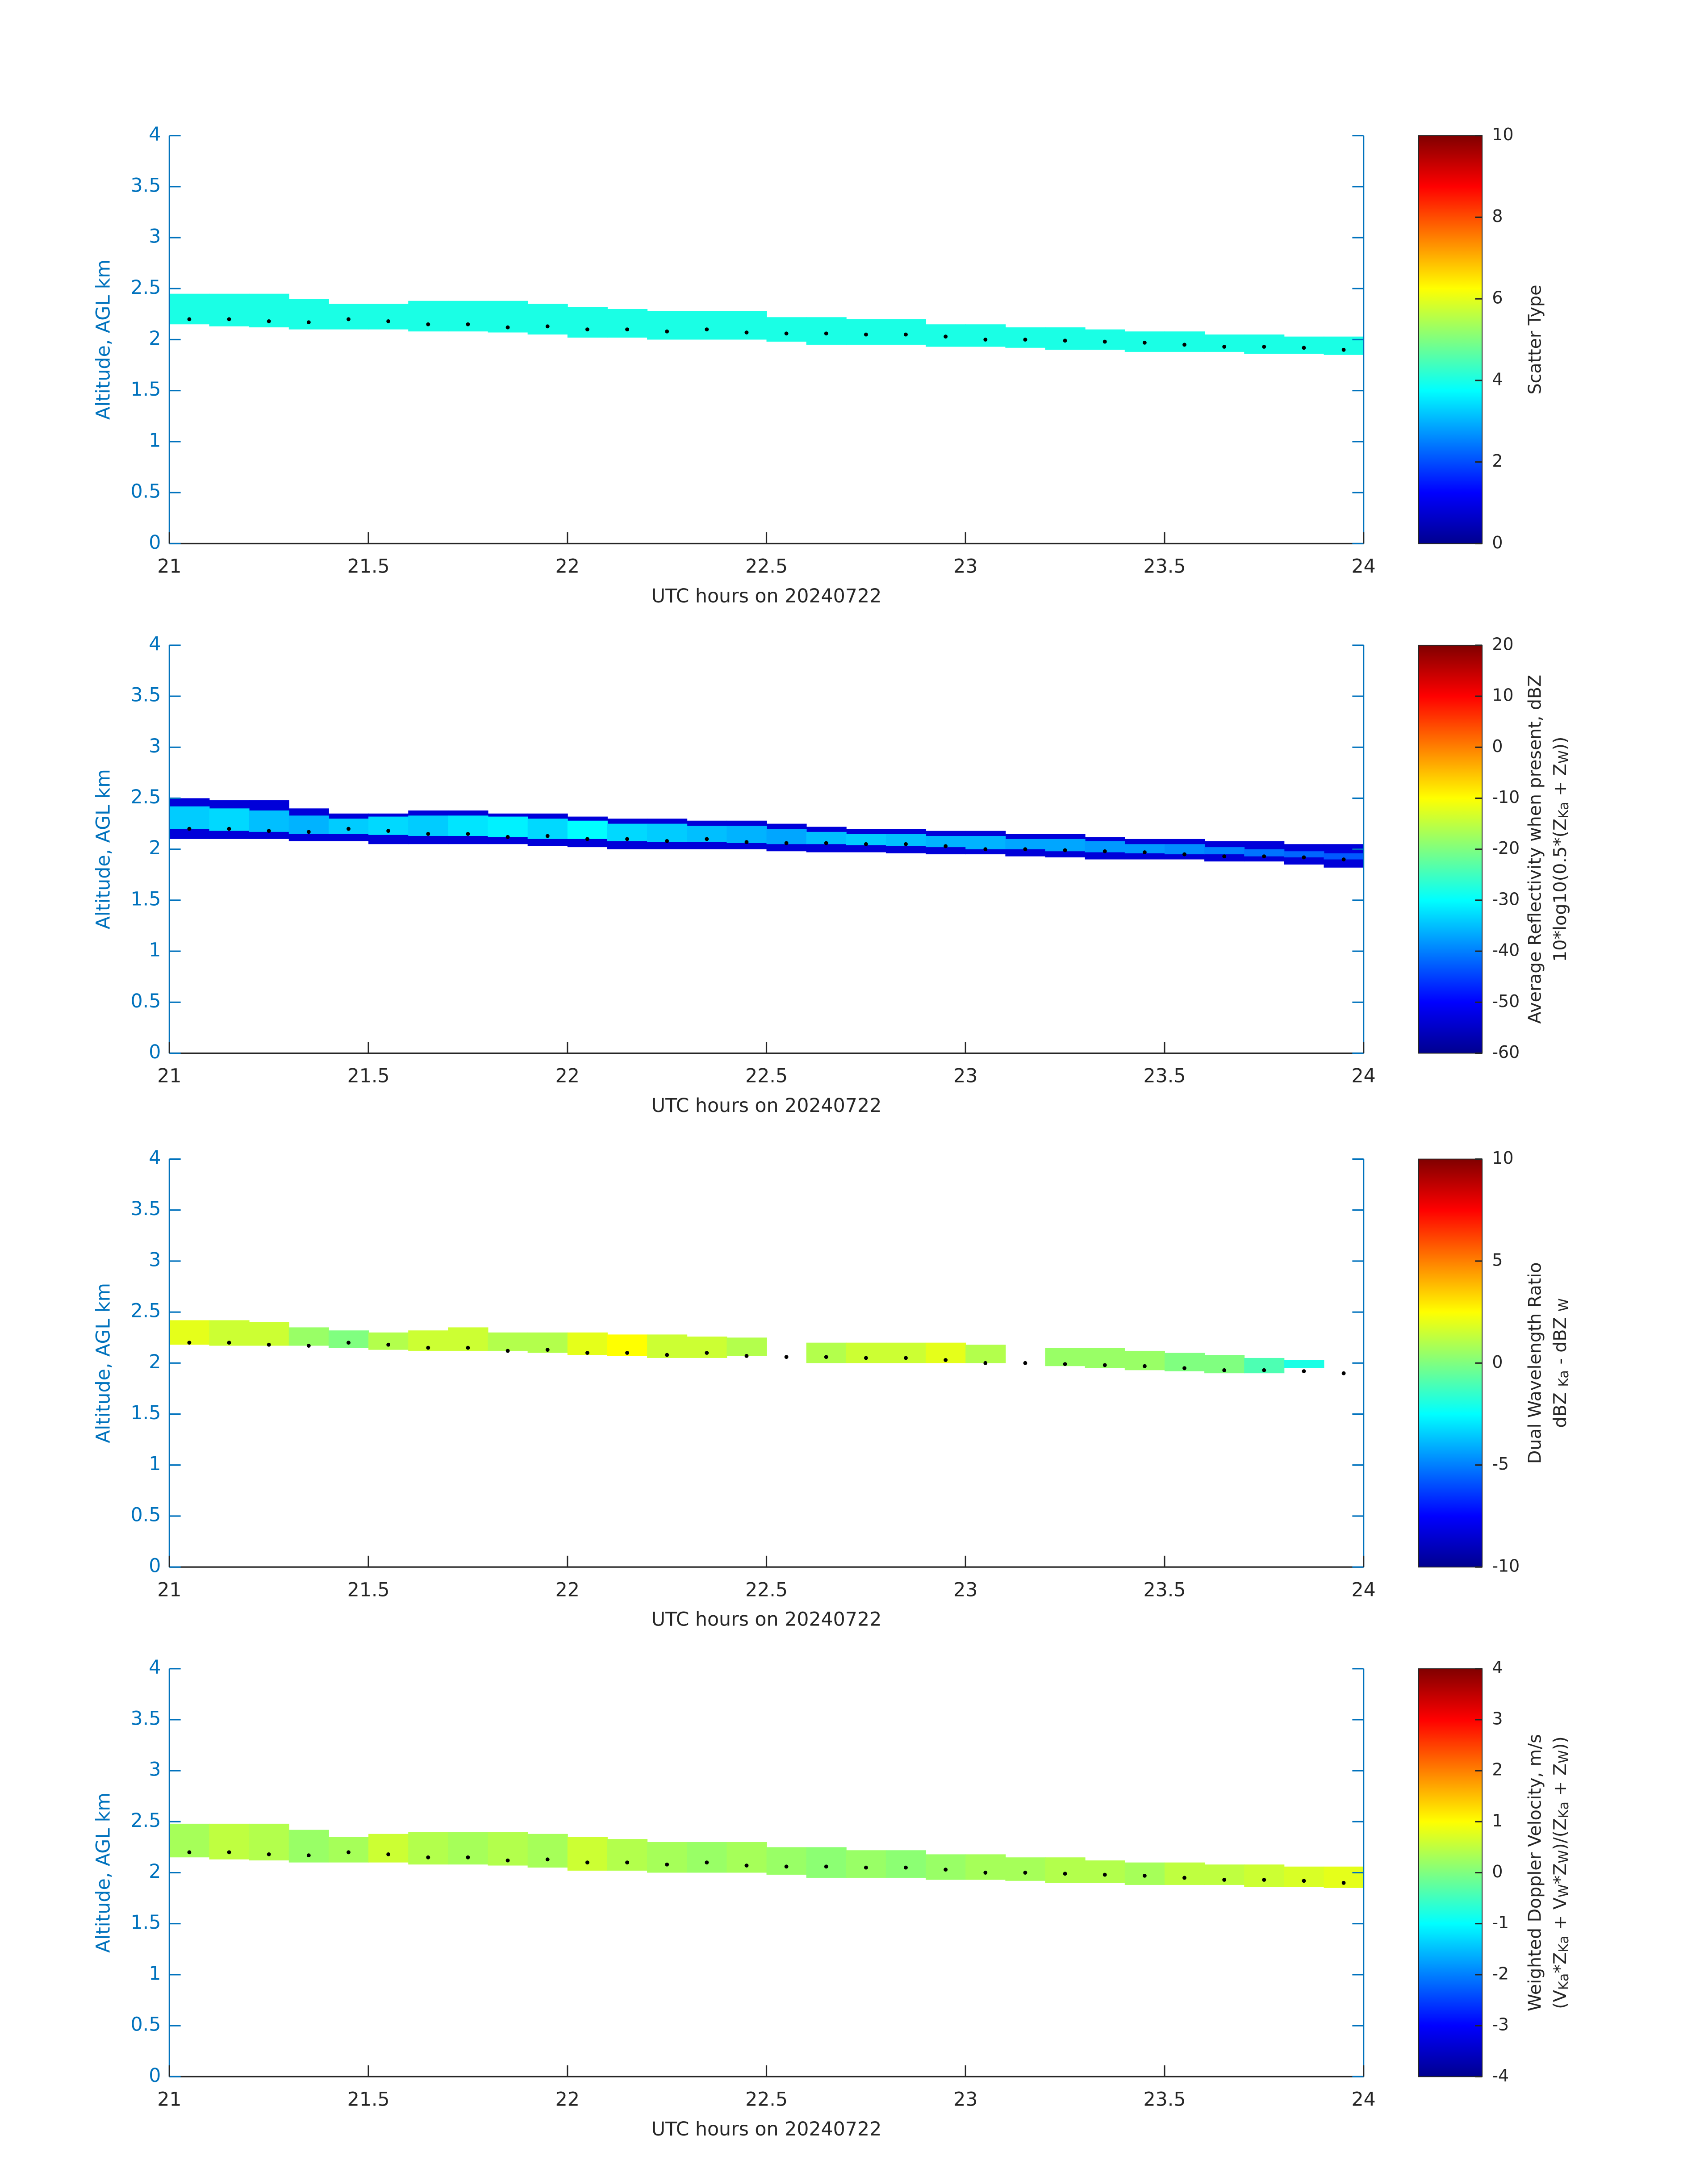 The height and width of the screenshot is (2177, 1708). I want to click on y-tick-label: 3, so click(155, 1770).